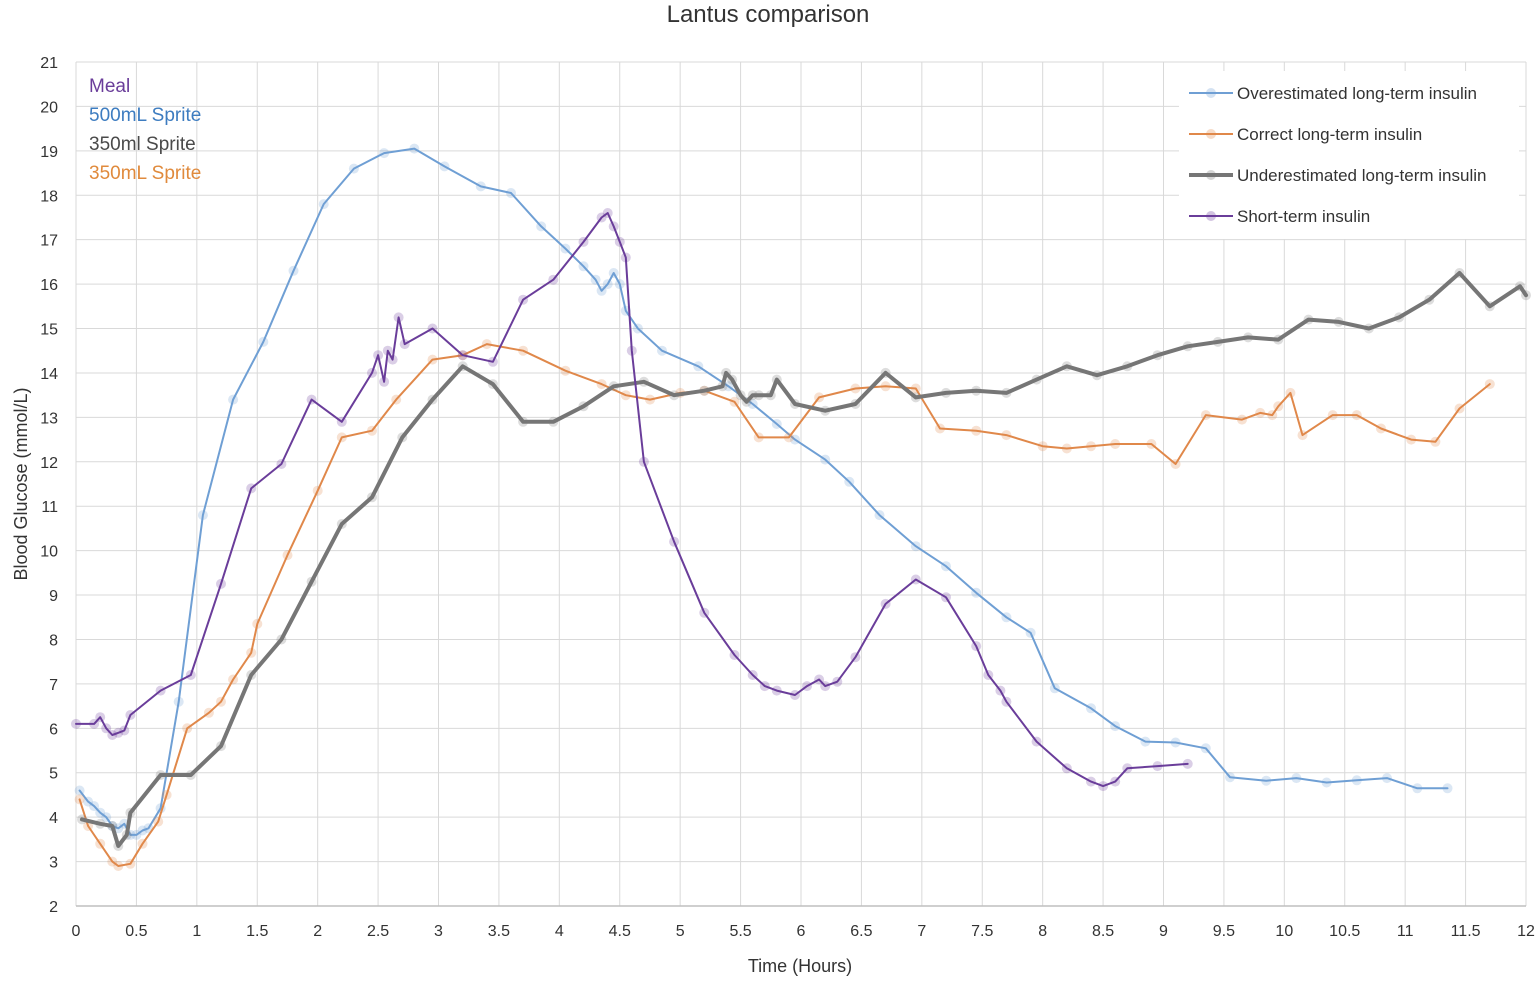  What do you see at coordinates (49, 107) in the screenshot?
I see `y-tick-label: 20` at bounding box center [49, 107].